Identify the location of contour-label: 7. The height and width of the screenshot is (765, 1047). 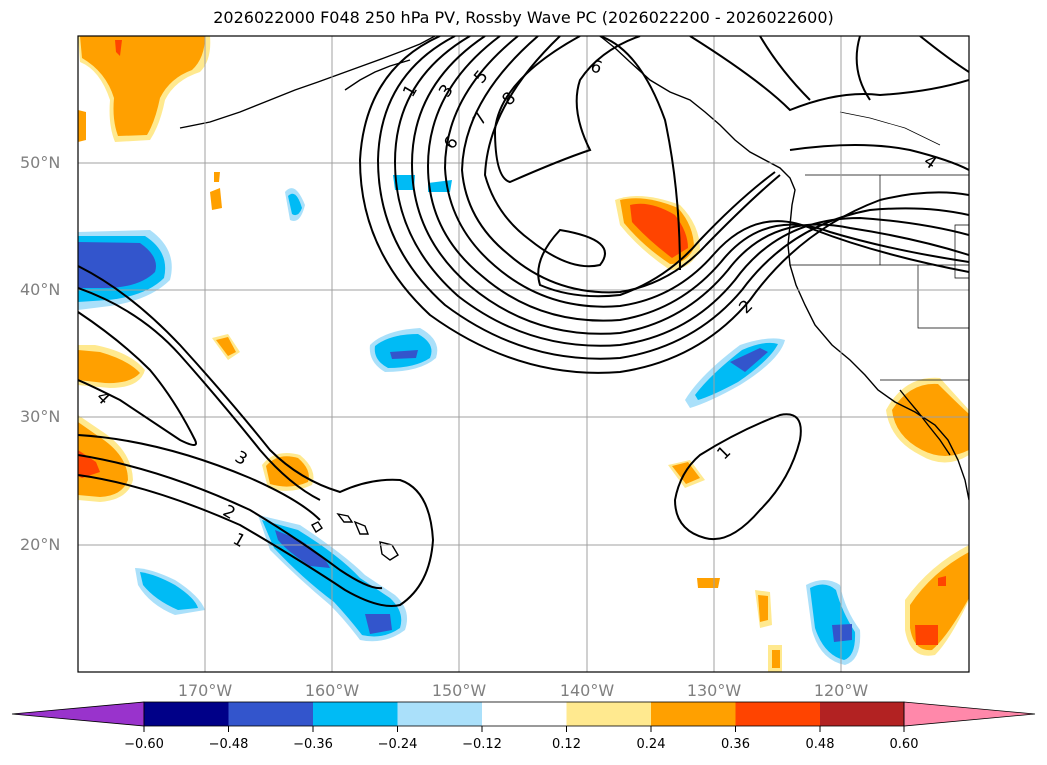
(480, 119).